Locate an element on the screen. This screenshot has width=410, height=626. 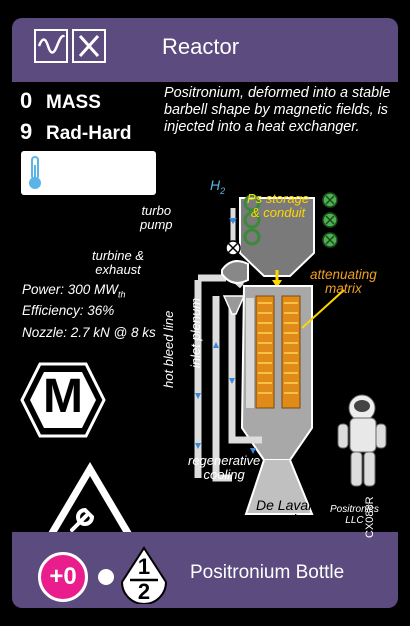
radhard-stat: 9 Rad-Hard is located at coordinates (76, 132).